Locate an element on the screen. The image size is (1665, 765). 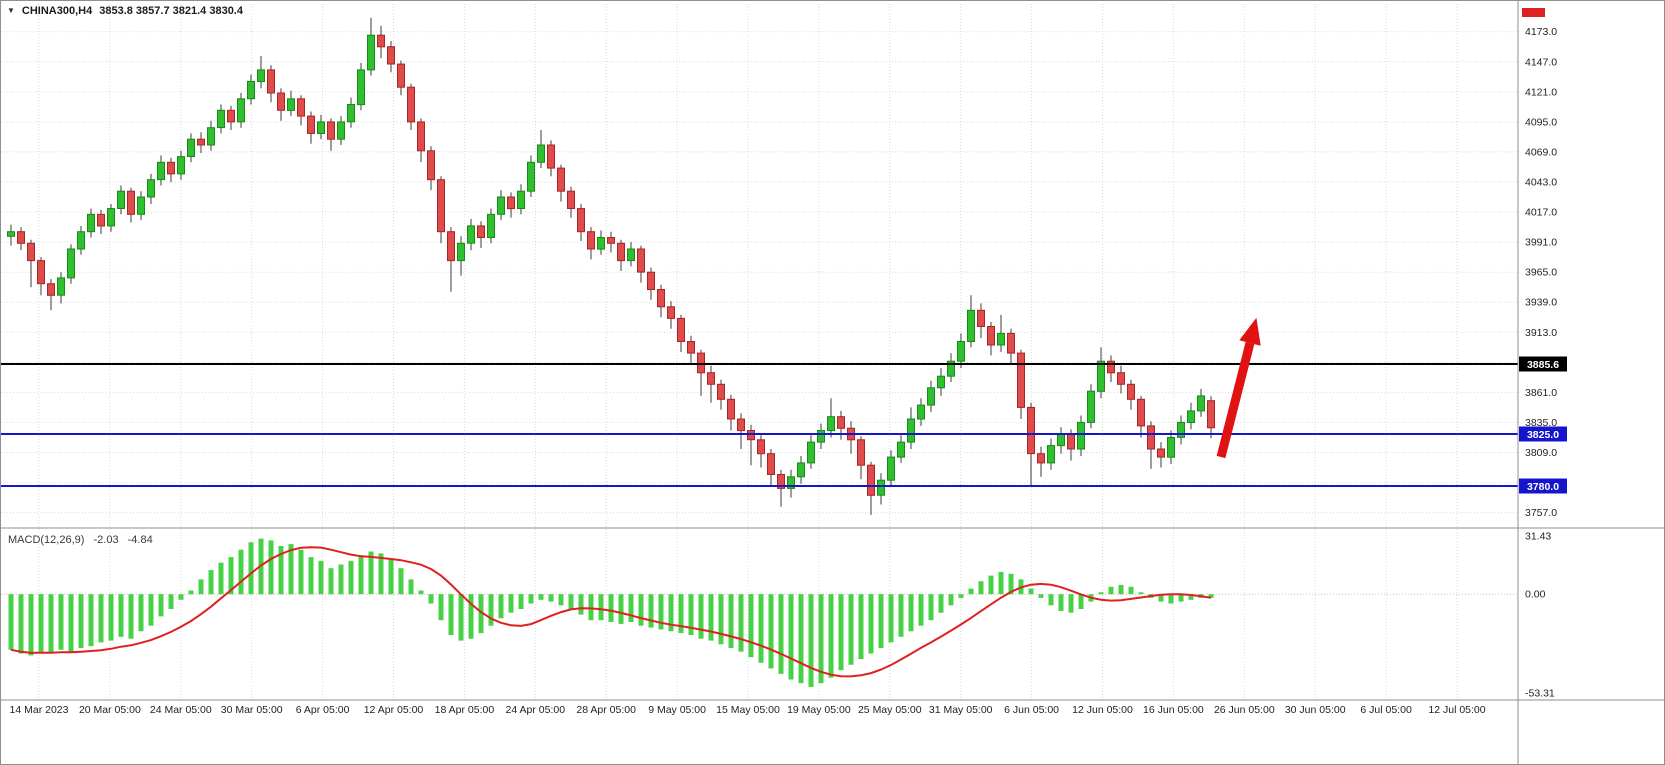
svg-text: 3885.6 is located at coordinates (1543, 365).